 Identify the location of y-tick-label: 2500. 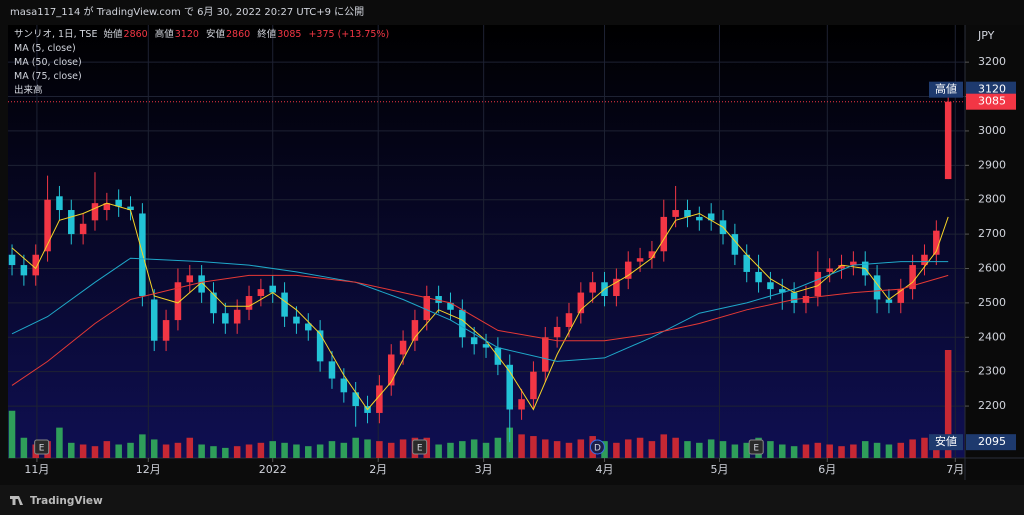
(992, 302).